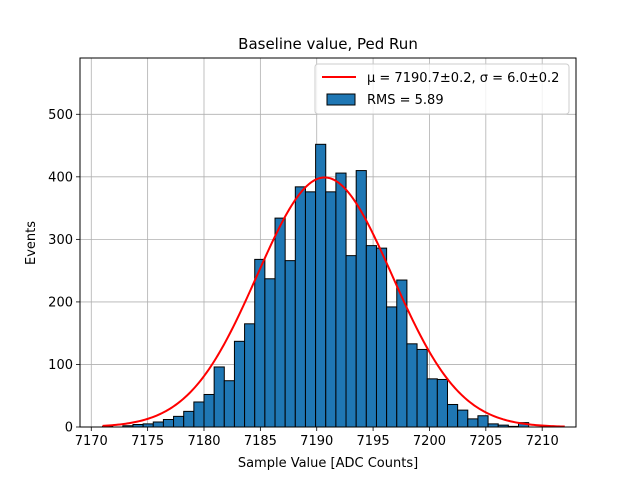 The width and height of the screenshot is (640, 480). Describe the element at coordinates (147, 441) in the screenshot. I see `x-tick-label: 7175` at that location.